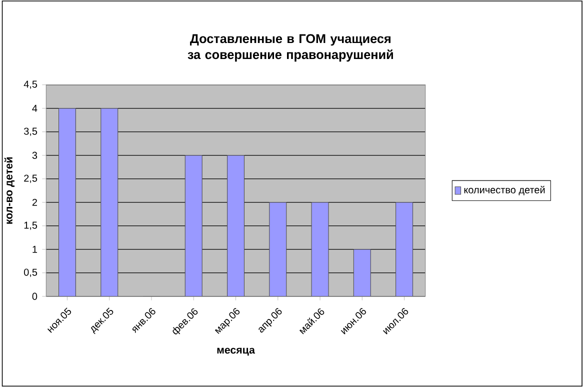 The width and height of the screenshot is (583, 387). I want to click on y-axis-title: кол-во детей, so click(9, 190).